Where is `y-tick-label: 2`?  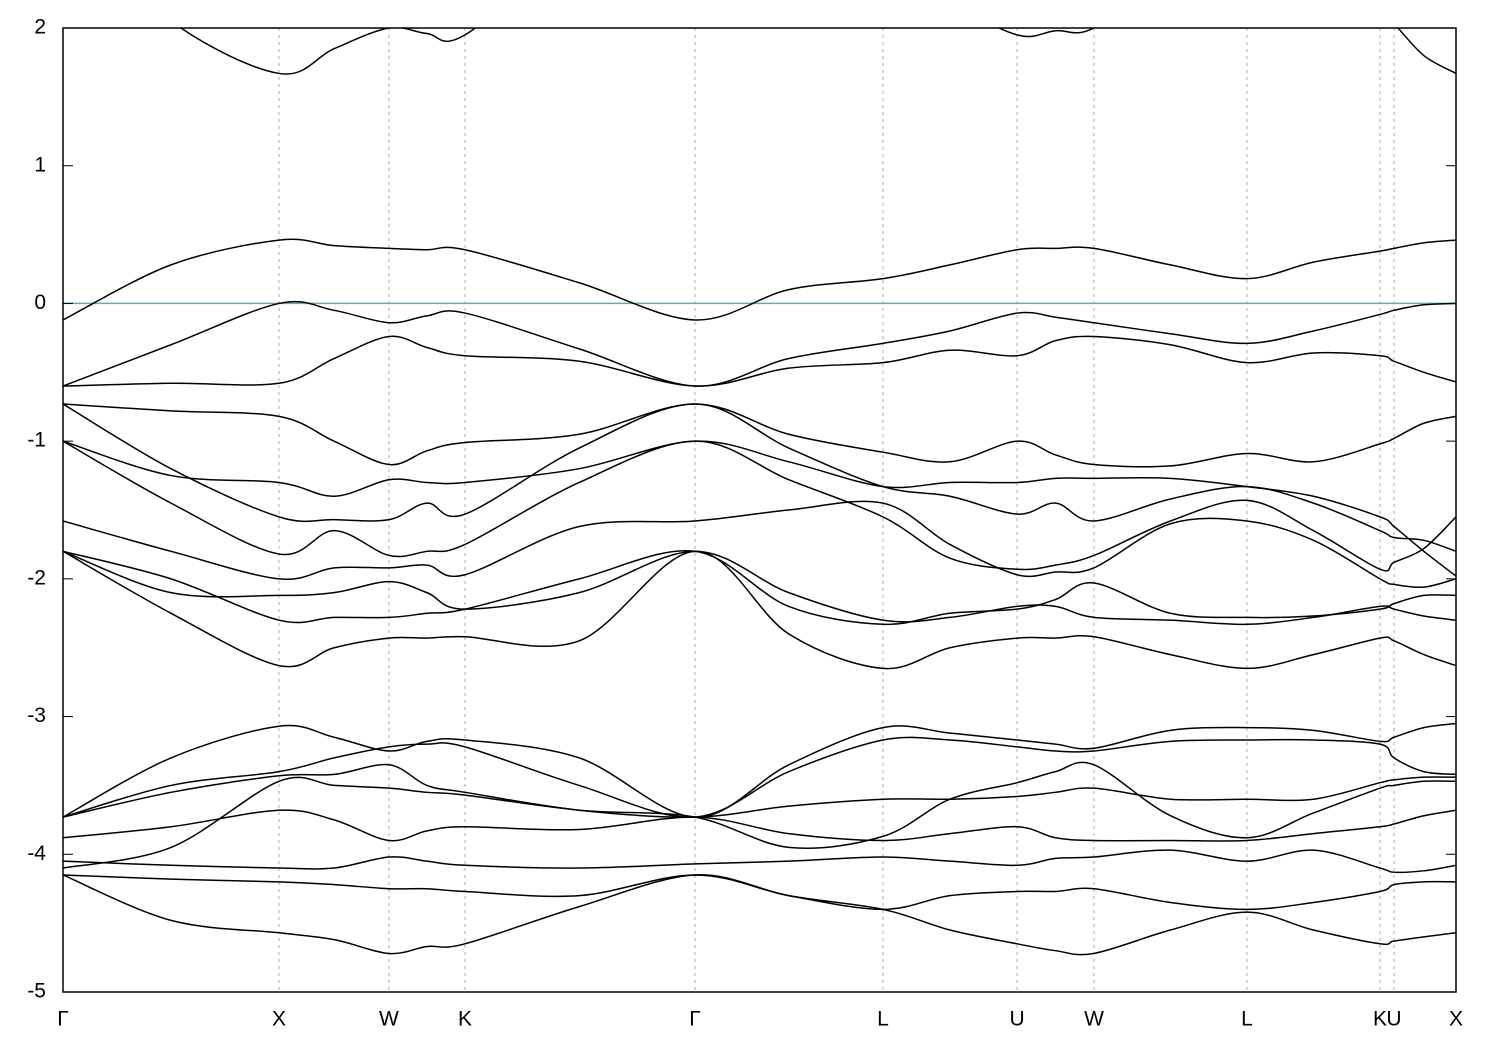 y-tick-label: 2 is located at coordinates (40, 27).